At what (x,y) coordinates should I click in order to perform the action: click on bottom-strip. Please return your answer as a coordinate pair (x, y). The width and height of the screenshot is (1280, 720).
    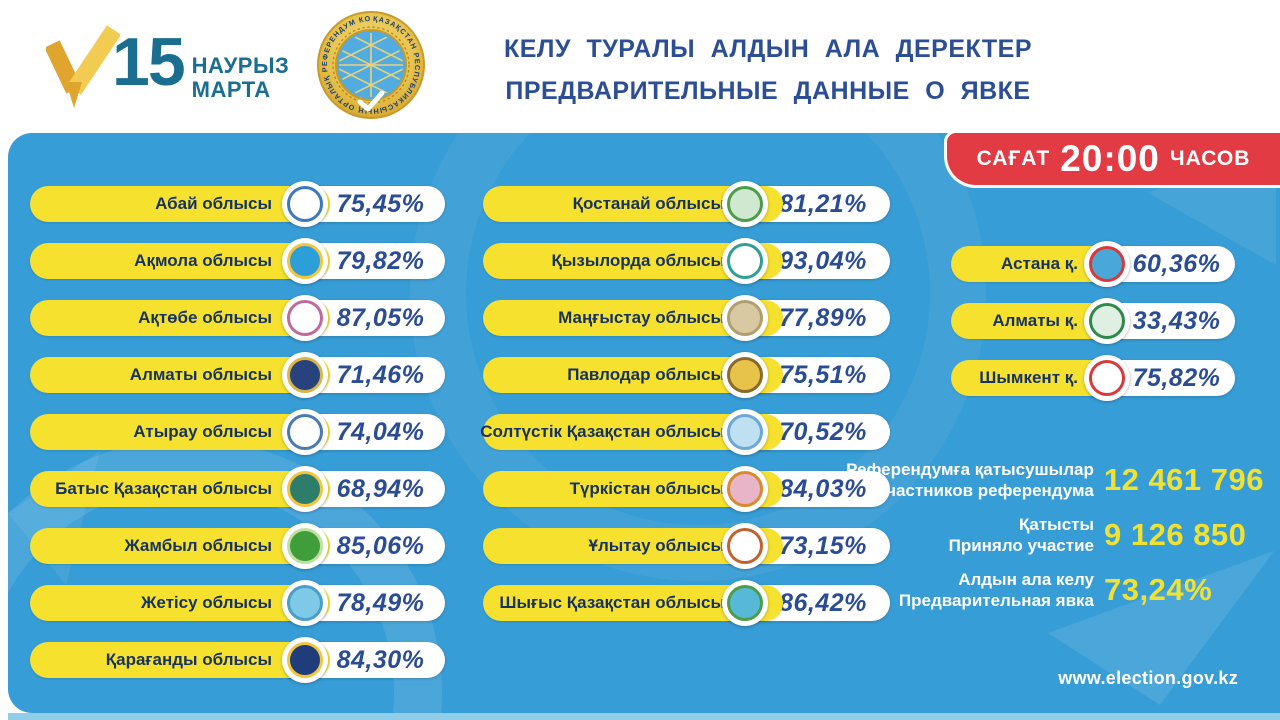
    Looking at the image, I should click on (644, 716).